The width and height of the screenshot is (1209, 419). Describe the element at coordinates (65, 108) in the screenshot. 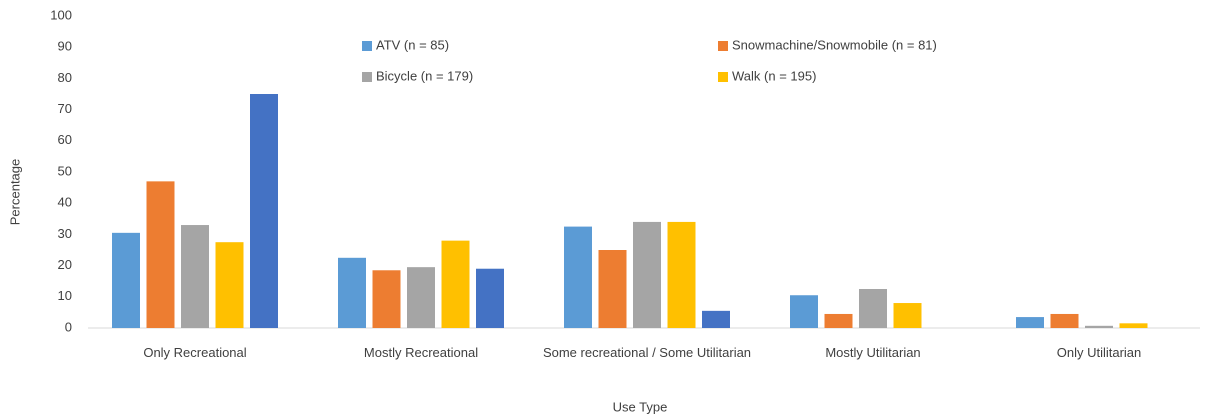

I see `y-tick-label: 70` at that location.